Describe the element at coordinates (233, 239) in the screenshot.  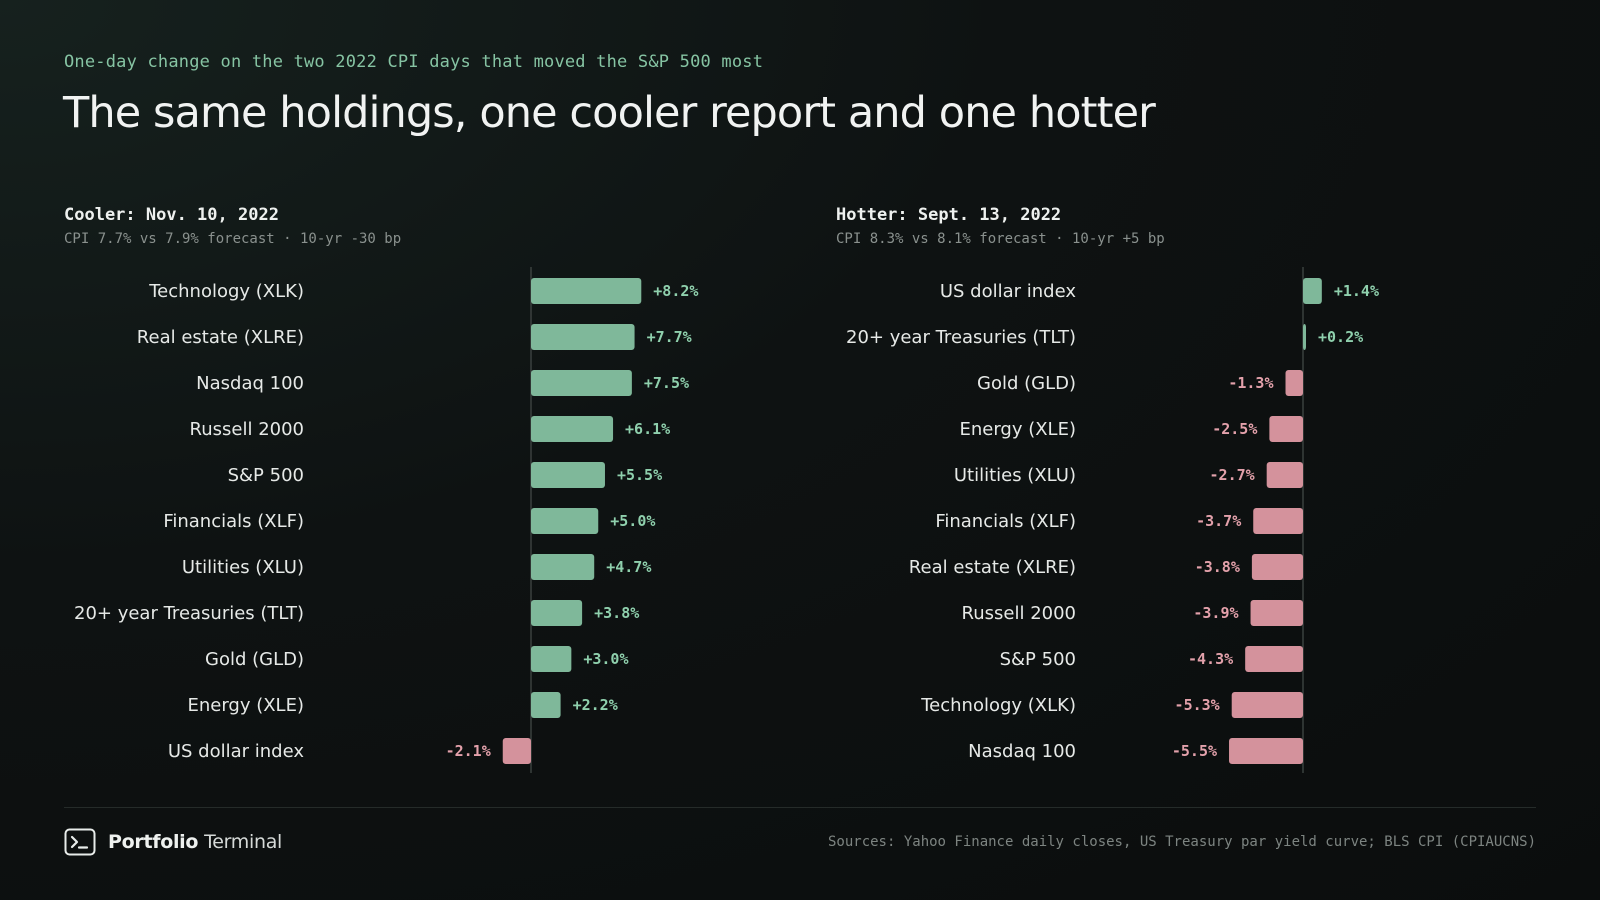
I see `panel-subtitle: CPI 7.7% vs 7.9% forecast · 10-yr -30 bp` at that location.